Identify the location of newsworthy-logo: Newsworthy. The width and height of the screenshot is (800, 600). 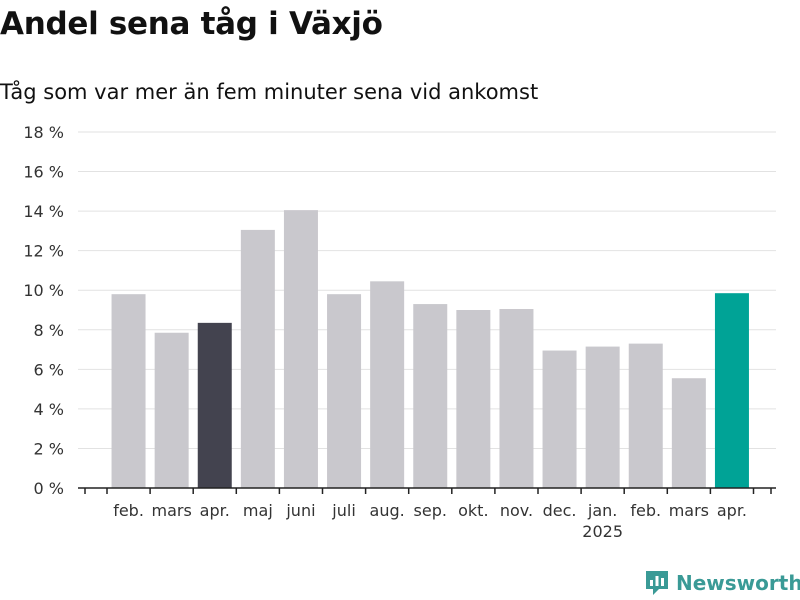
(722, 583).